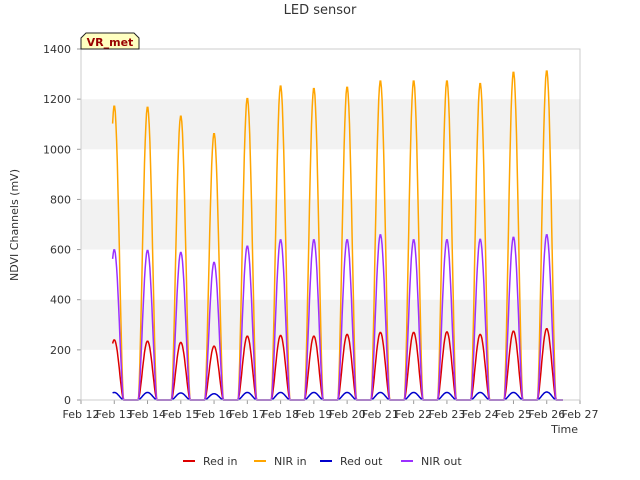 This screenshot has height=480, width=640. Describe the element at coordinates (320, 10) in the screenshot. I see `chart-title: LED sensor` at that location.